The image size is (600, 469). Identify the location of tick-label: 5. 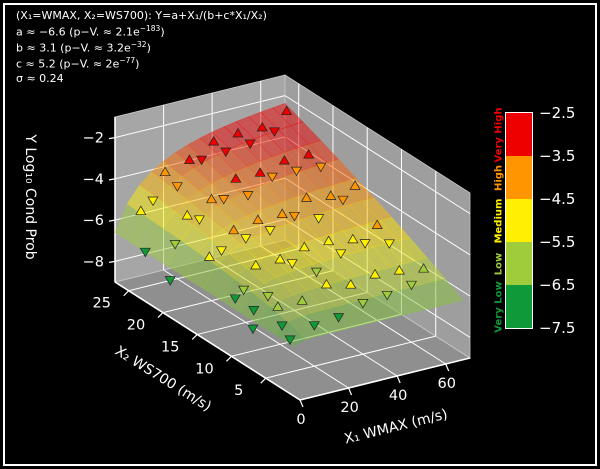
(238, 391).